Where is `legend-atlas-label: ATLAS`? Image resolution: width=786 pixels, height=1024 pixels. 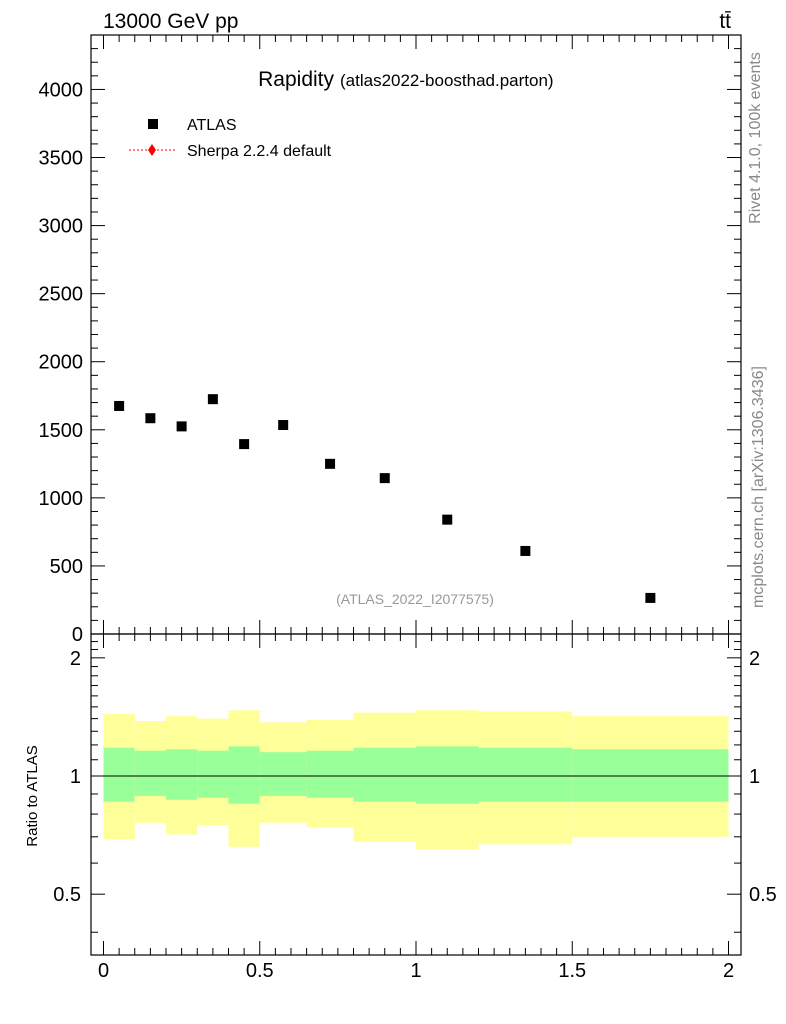 legend-atlas-label: ATLAS is located at coordinates (212, 125).